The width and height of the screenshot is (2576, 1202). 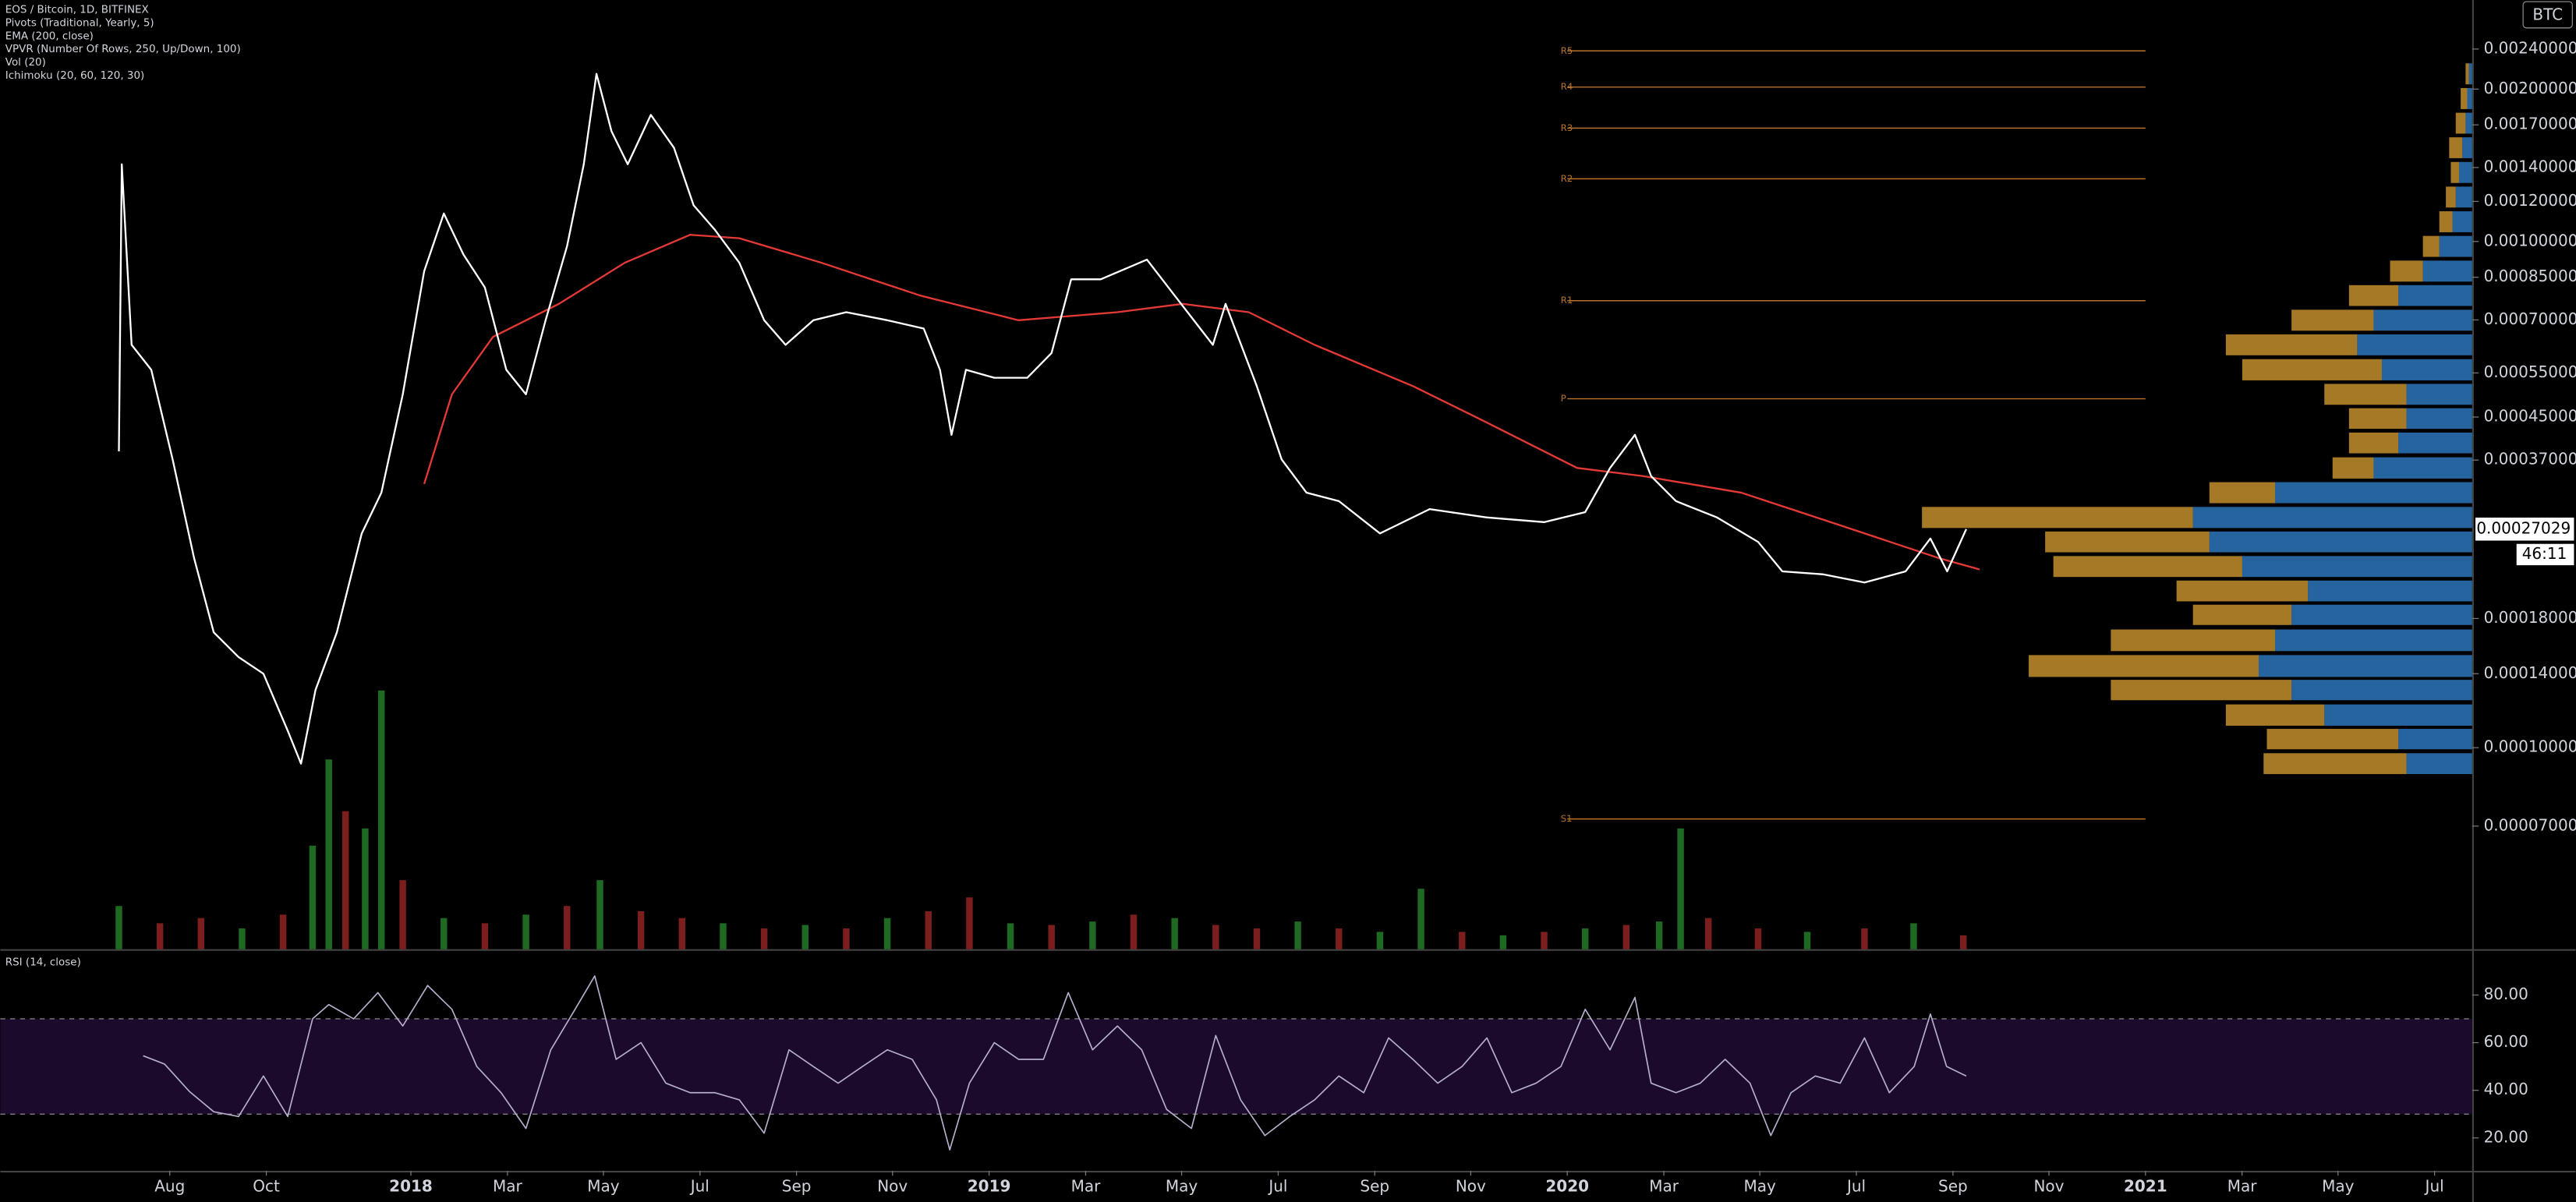 I want to click on rsi-line, so click(x=1055, y=1063).